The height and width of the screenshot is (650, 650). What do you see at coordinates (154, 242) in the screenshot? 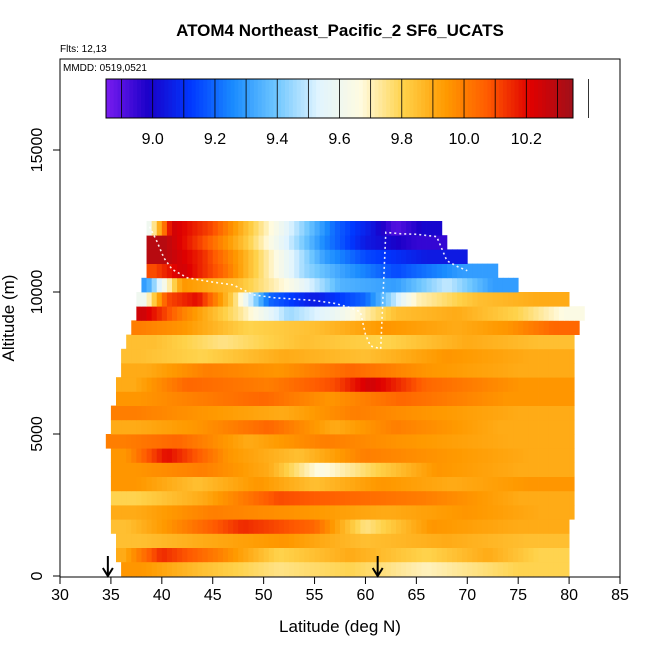
I see `heat-cell-b23` at bounding box center [154, 242].